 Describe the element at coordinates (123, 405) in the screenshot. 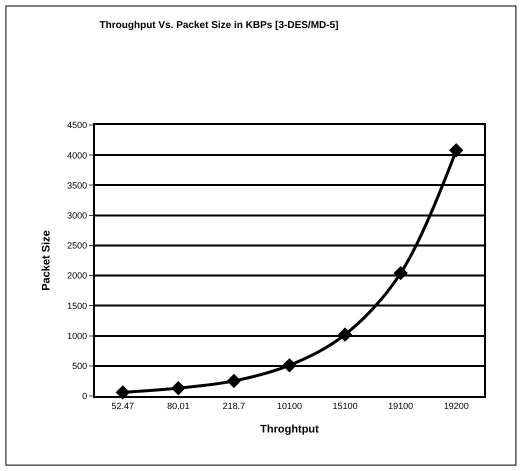

I see `x-tick-label: 52.47` at that location.